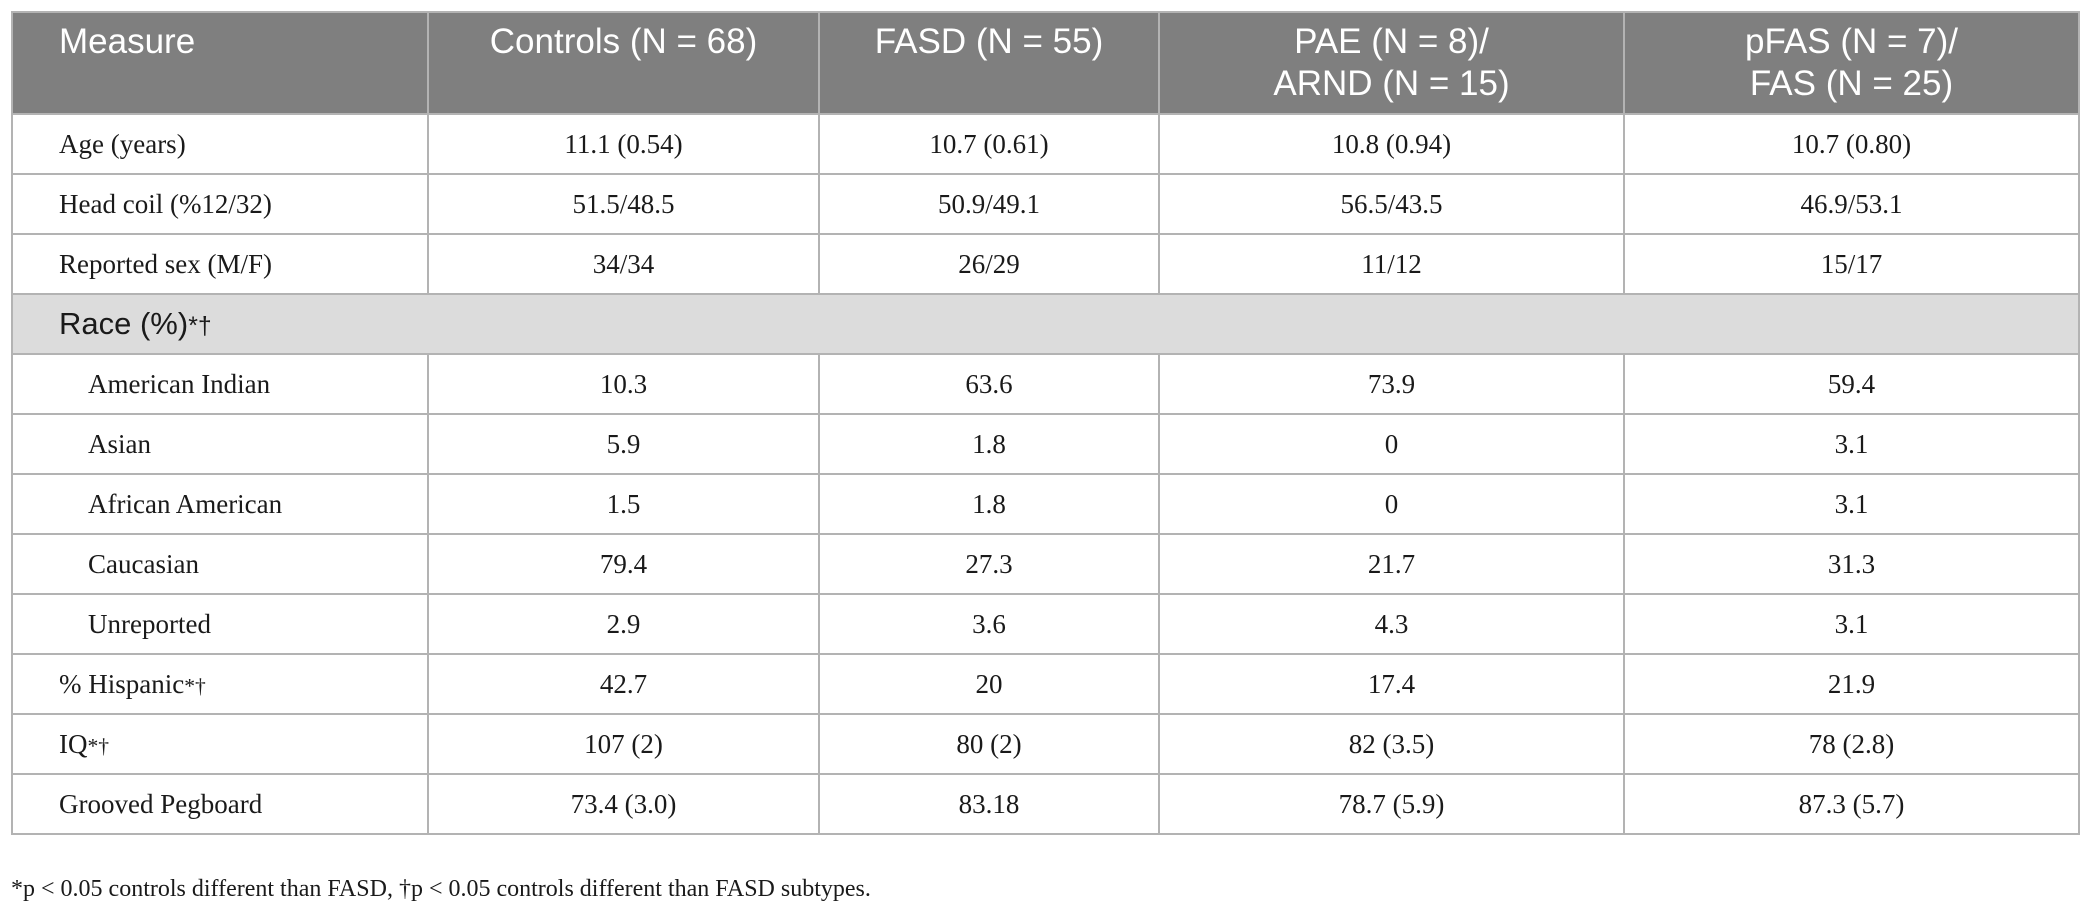 Image resolution: width=2089 pixels, height=922 pixels. Describe the element at coordinates (1851, 564) in the screenshot. I see `table-cell: 31.3` at that location.